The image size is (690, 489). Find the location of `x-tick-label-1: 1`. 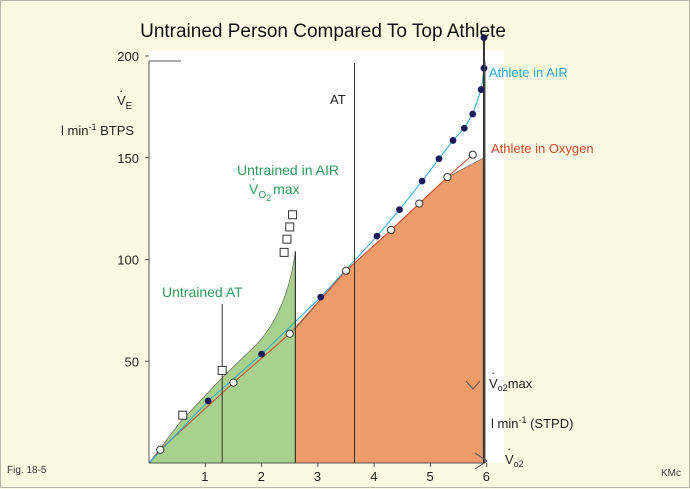

x-tick-label-1: 1 is located at coordinates (204, 476).